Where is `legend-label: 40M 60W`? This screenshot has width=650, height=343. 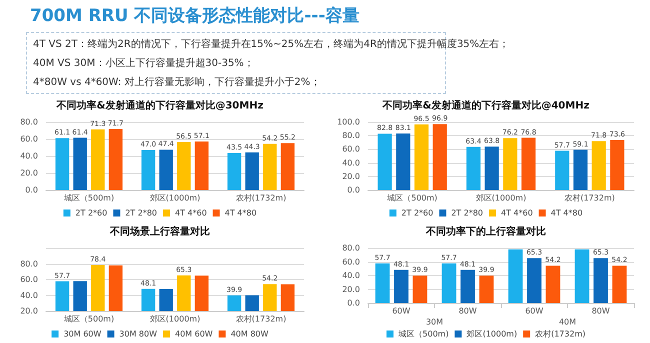 legend-label: 40M 60W is located at coordinates (194, 334).